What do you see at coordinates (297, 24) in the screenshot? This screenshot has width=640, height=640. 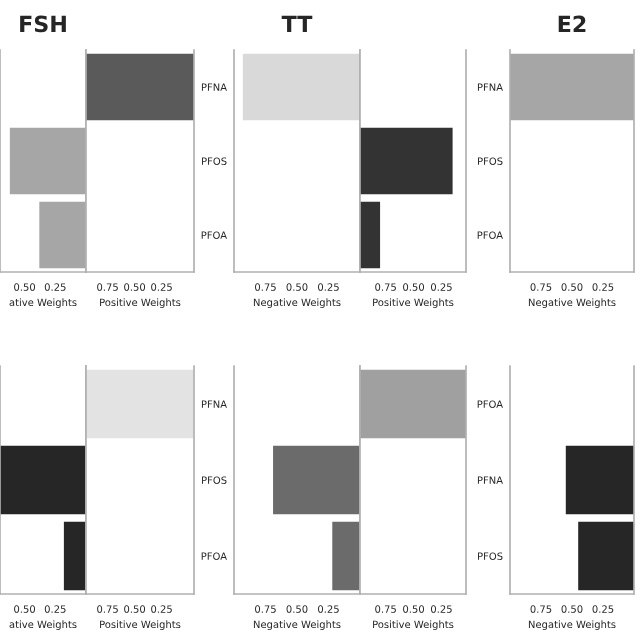 I see `chart-title: TT` at bounding box center [297, 24].